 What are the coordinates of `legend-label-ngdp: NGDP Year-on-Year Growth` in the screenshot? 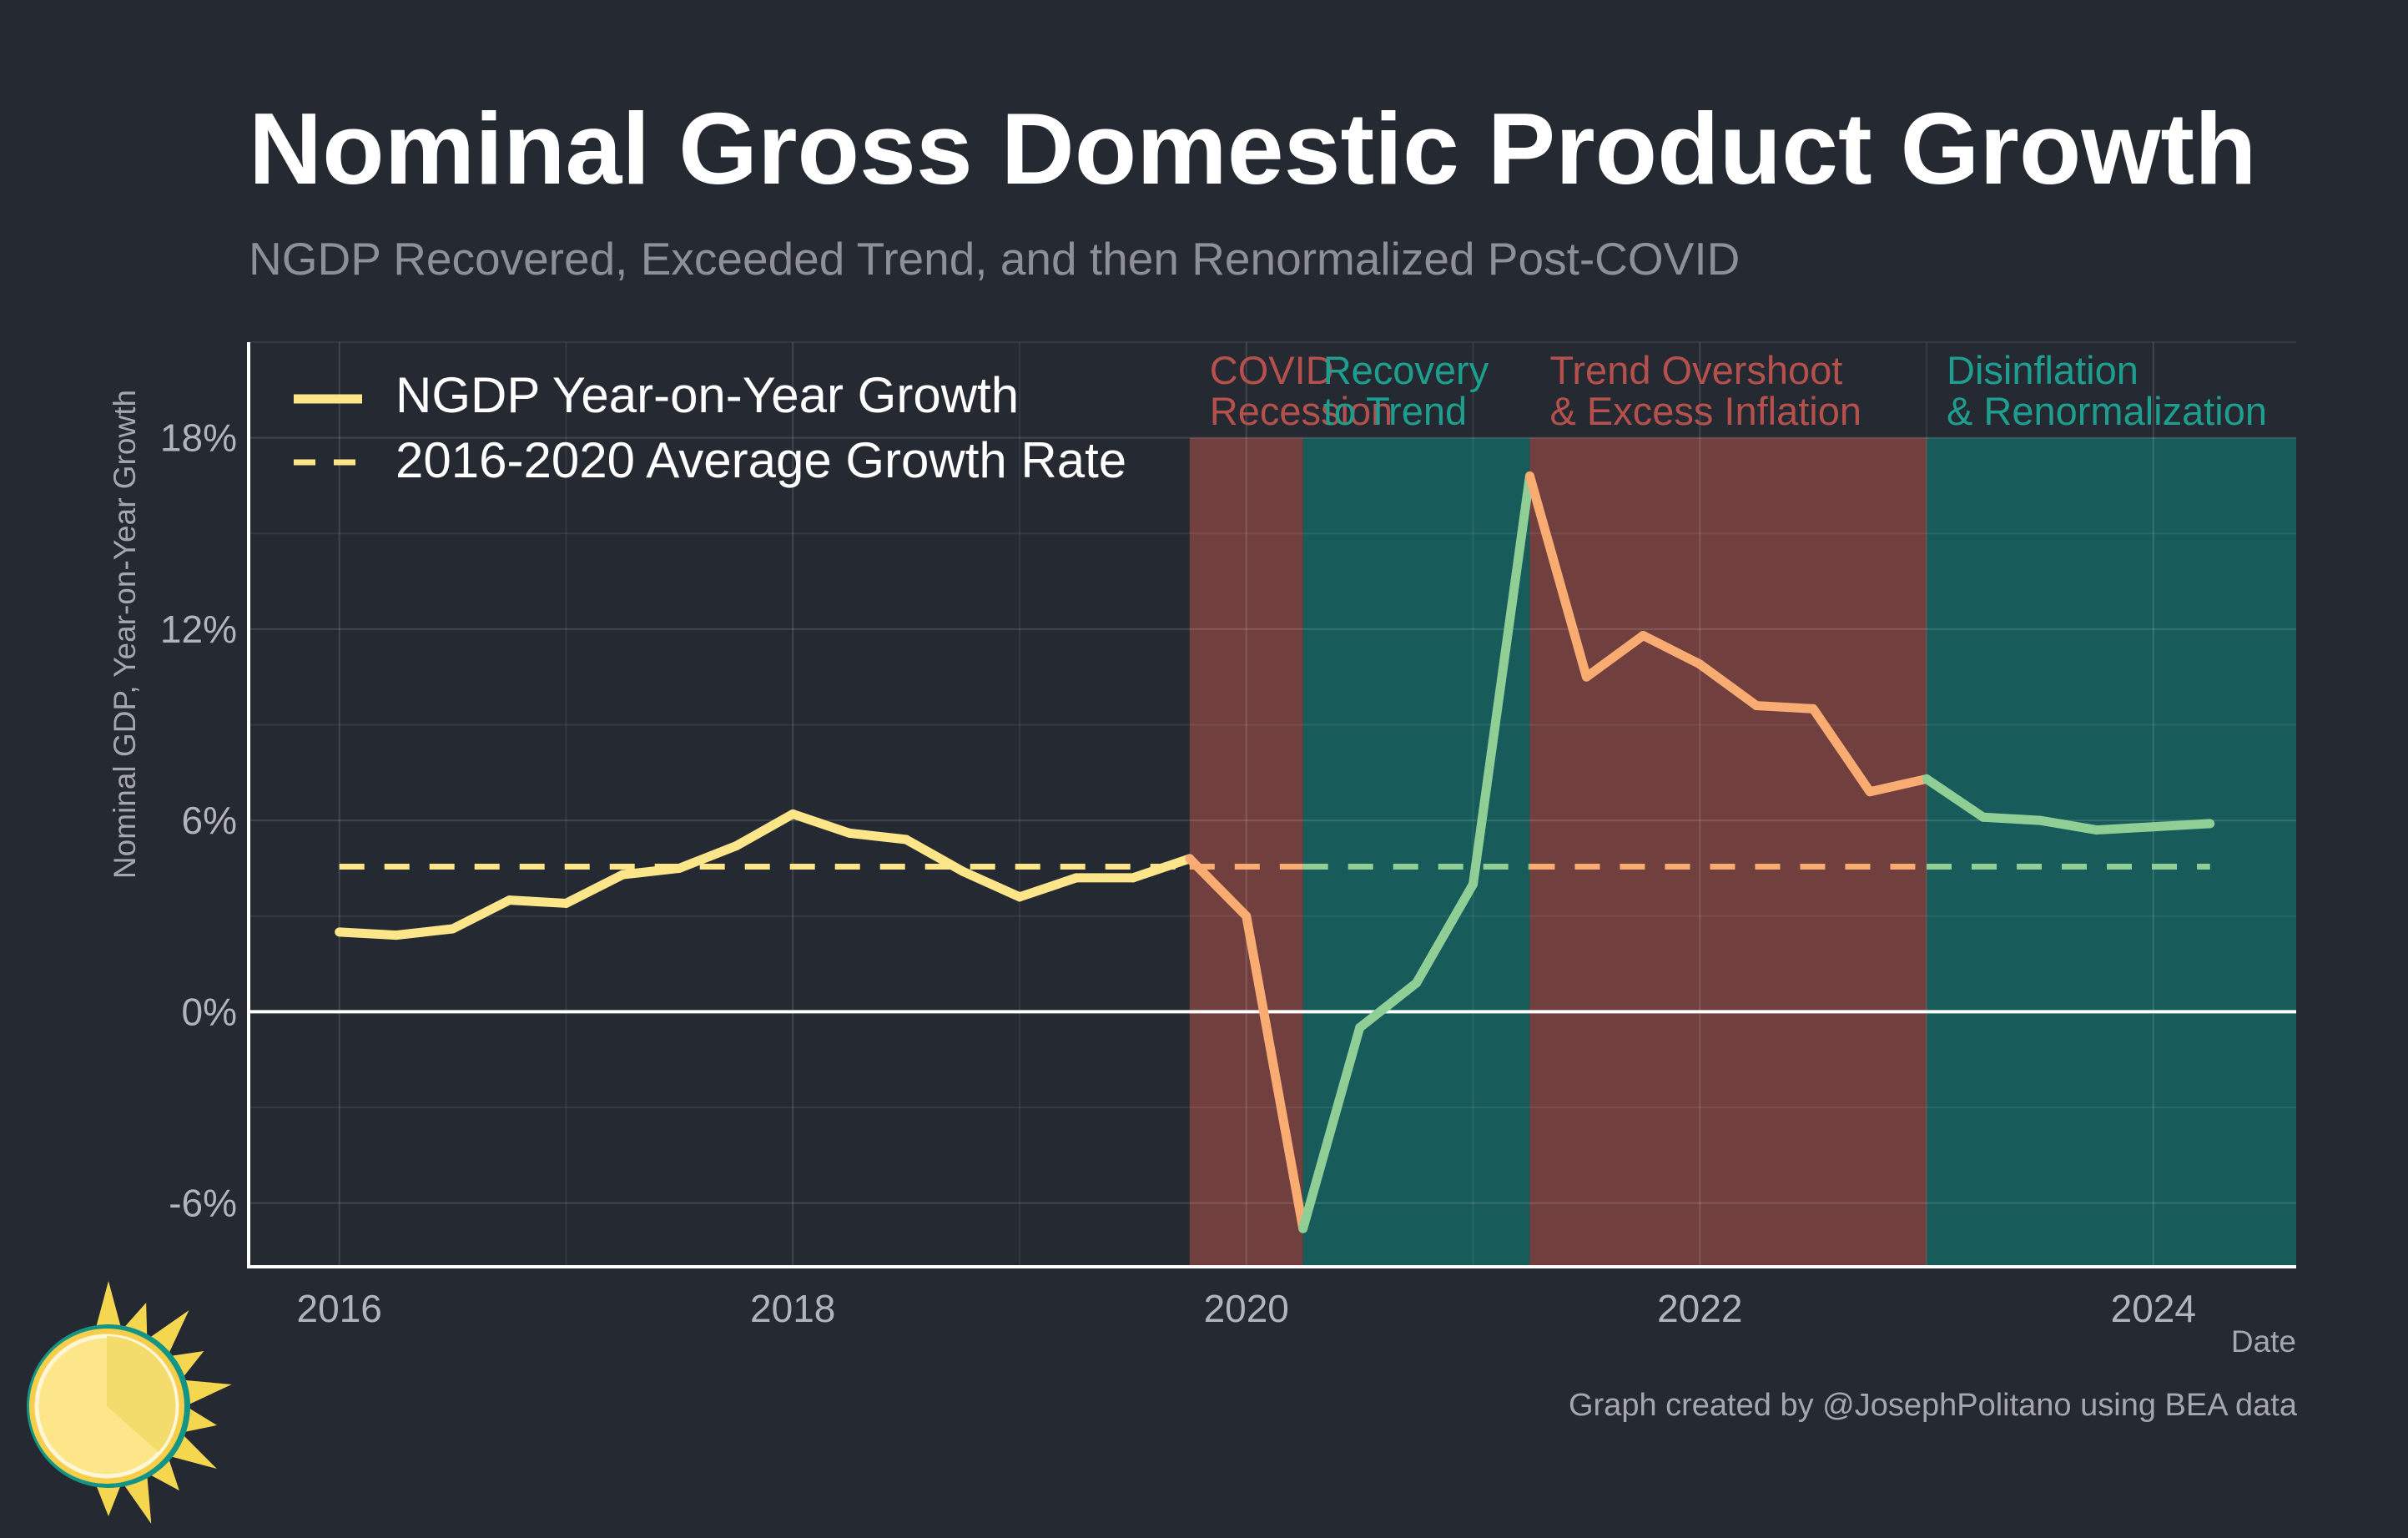 It's located at (707, 395).